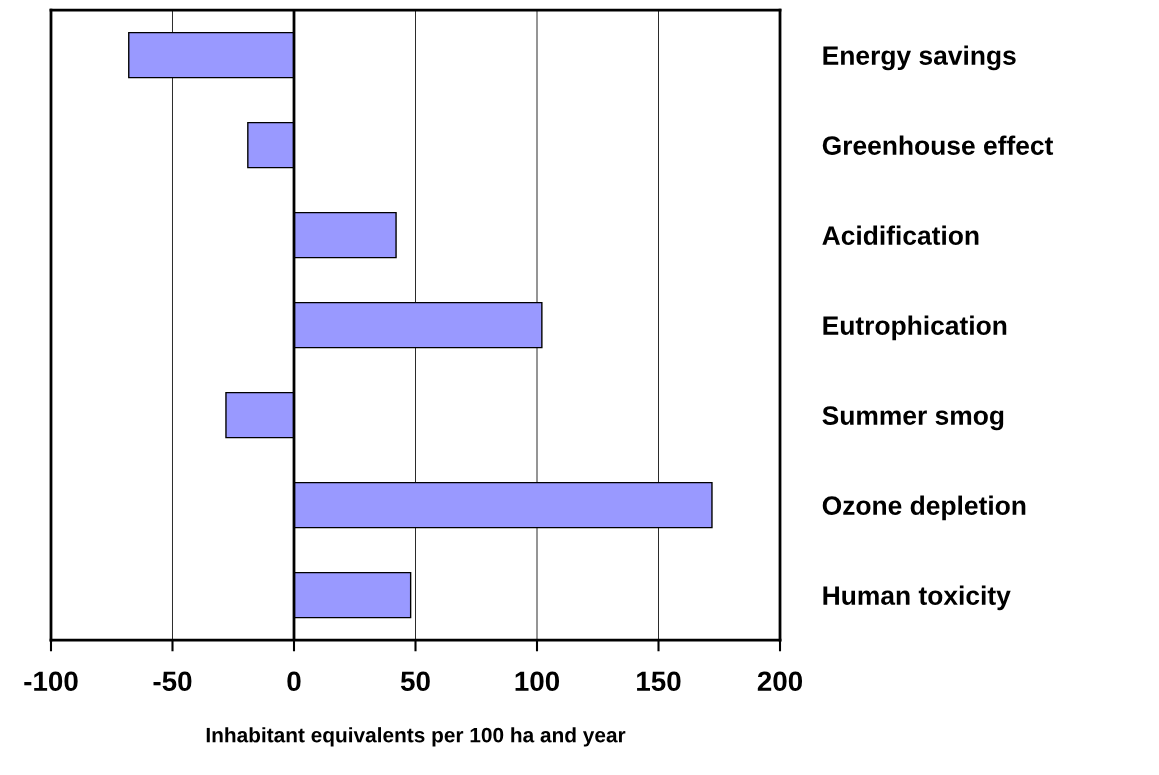  What do you see at coordinates (900, 235) in the screenshot?
I see `y-tick-label: Acidification` at bounding box center [900, 235].